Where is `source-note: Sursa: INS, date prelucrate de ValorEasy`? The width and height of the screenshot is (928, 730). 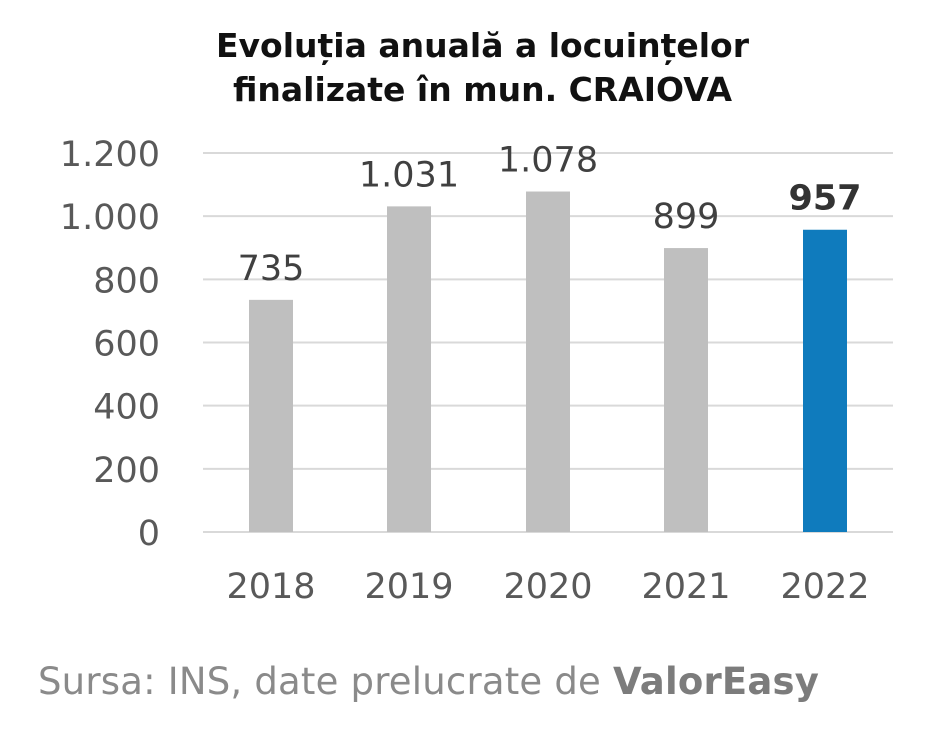
source-note: Sursa: INS, date prelucrate de ValorEasy is located at coordinates (428, 681).